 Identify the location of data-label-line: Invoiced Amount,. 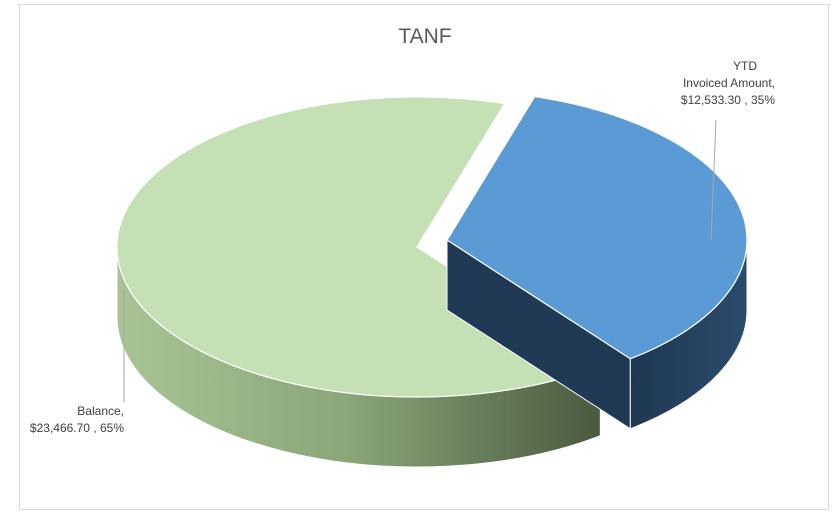
(729, 83).